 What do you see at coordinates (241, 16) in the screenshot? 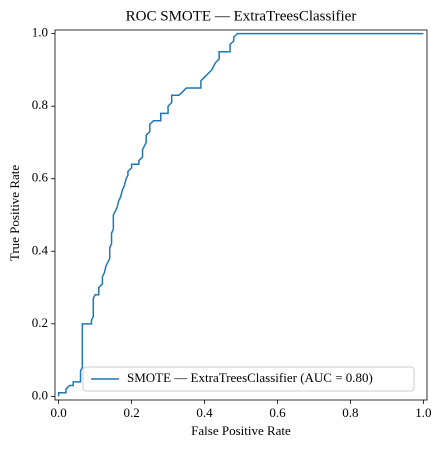
I see `chart-title: ROC SMOTE — ExtraTreesClassifier` at bounding box center [241, 16].